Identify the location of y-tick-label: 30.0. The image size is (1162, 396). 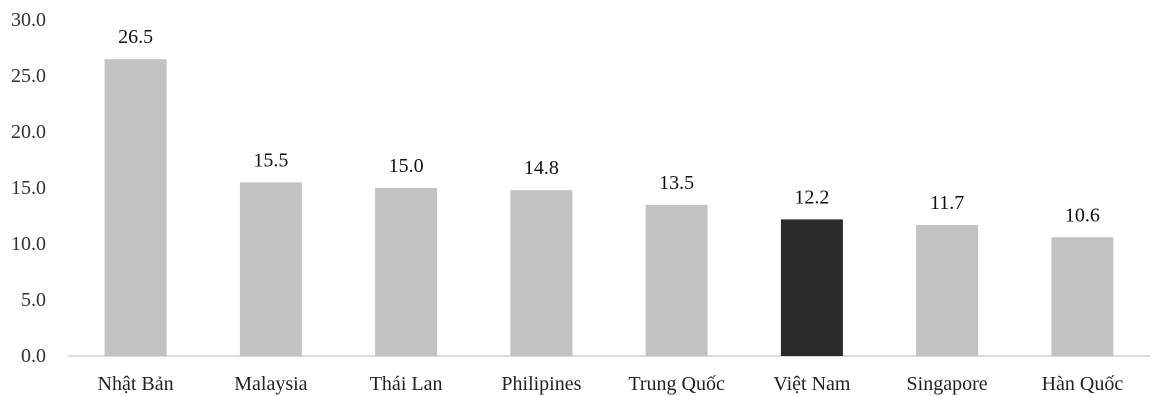
(28, 20).